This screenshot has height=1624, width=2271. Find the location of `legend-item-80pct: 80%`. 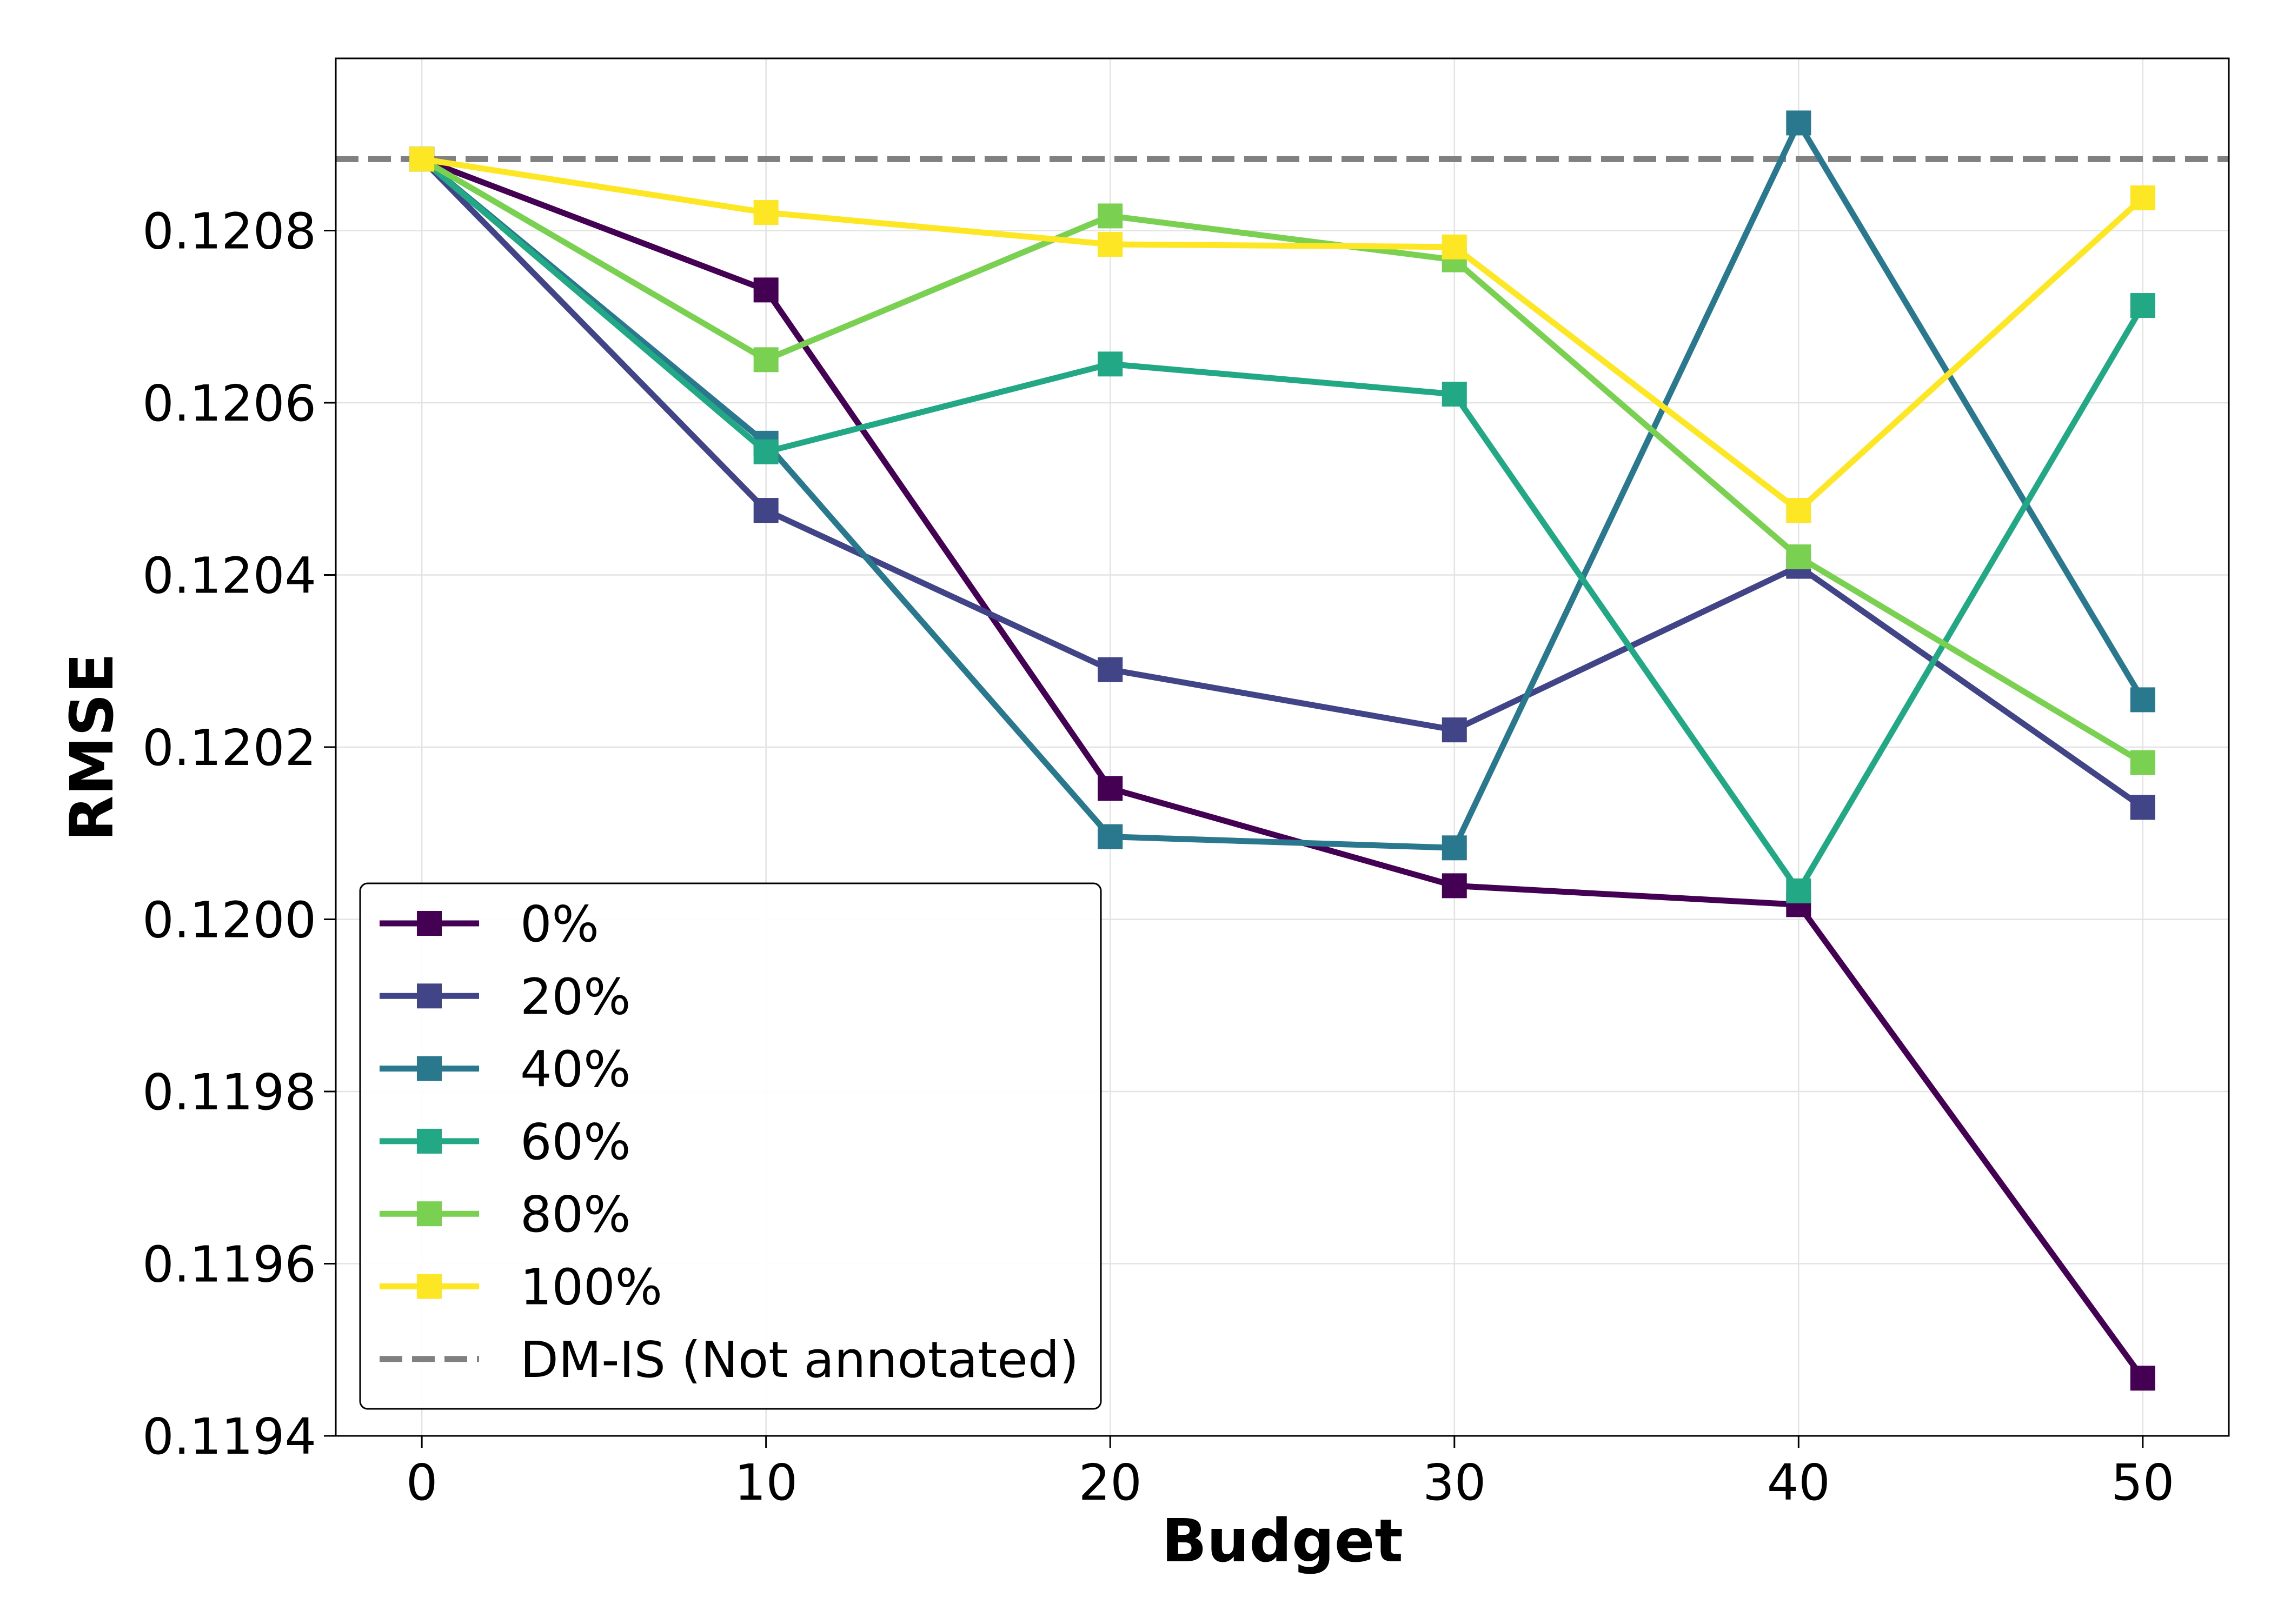

legend-item-80pct: 80% is located at coordinates (505, 1215).